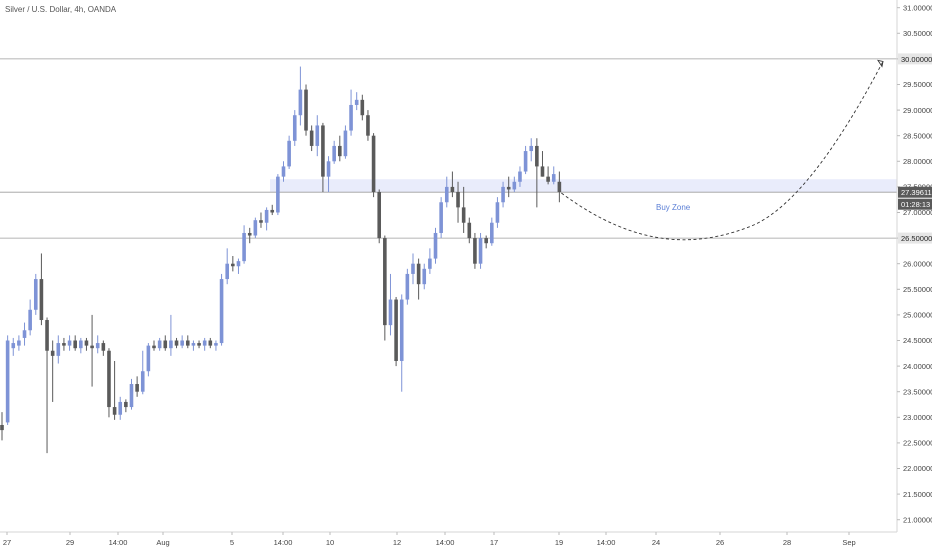 This screenshot has height=550, width=932. I want to click on time-axis-tick-label: 28, so click(787, 542).